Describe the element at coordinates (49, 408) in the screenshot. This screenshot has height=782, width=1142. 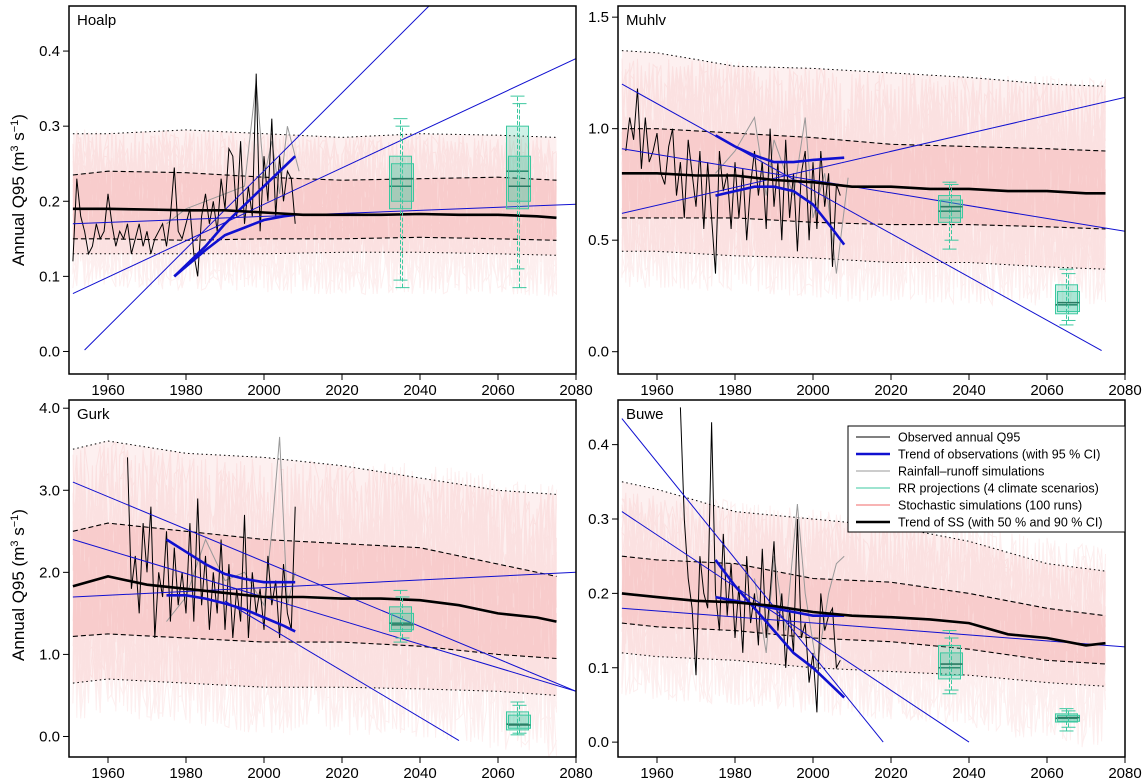
I see `y-tick-label: 4.0` at that location.